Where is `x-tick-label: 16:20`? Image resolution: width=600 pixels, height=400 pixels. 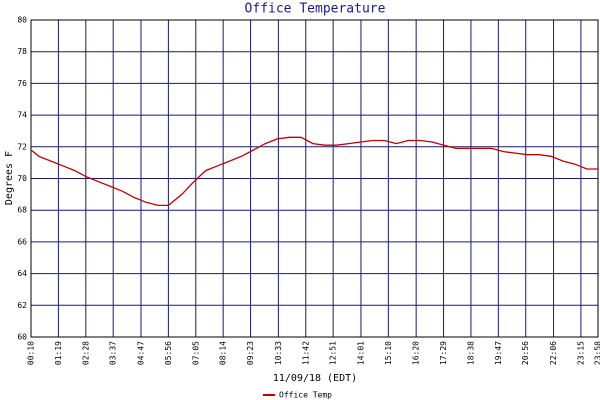 x-tick-label: 16:20 is located at coordinates (416, 353).